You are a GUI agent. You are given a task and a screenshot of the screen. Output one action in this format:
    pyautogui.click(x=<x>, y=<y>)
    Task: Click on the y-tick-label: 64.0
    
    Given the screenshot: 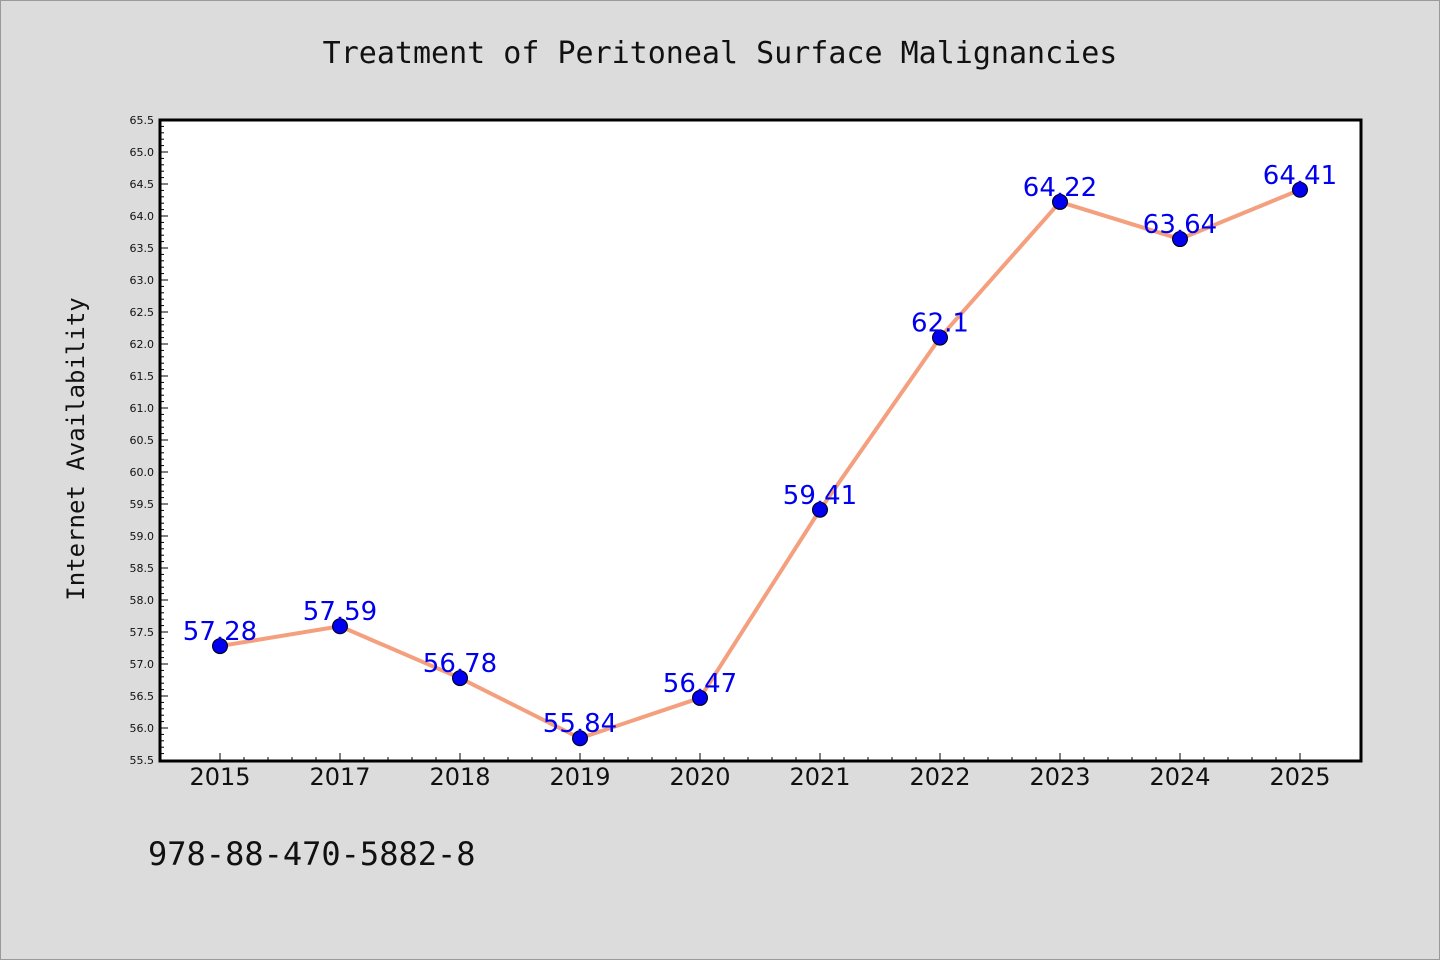 What is the action you would take?
    pyautogui.click(x=142, y=216)
    